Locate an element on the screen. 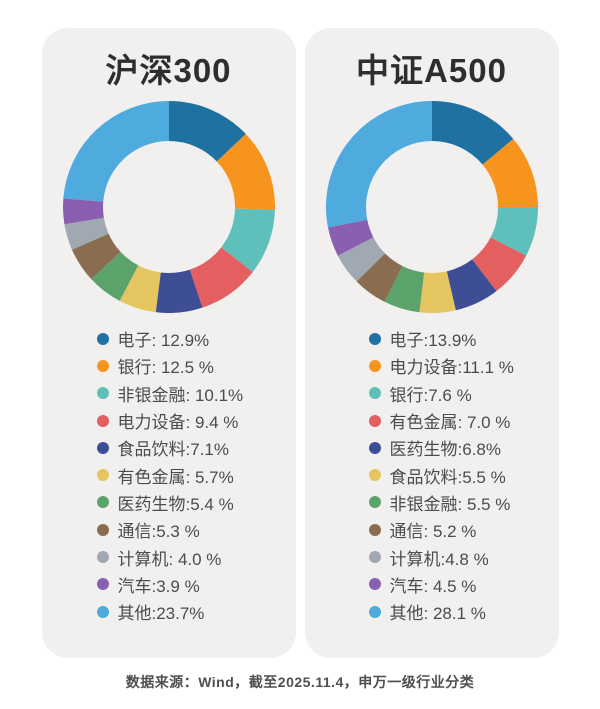 Image resolution: width=600 pixels, height=709 pixels. legend-item-医药生物: 医药生物:6.8% is located at coordinates (463, 447).